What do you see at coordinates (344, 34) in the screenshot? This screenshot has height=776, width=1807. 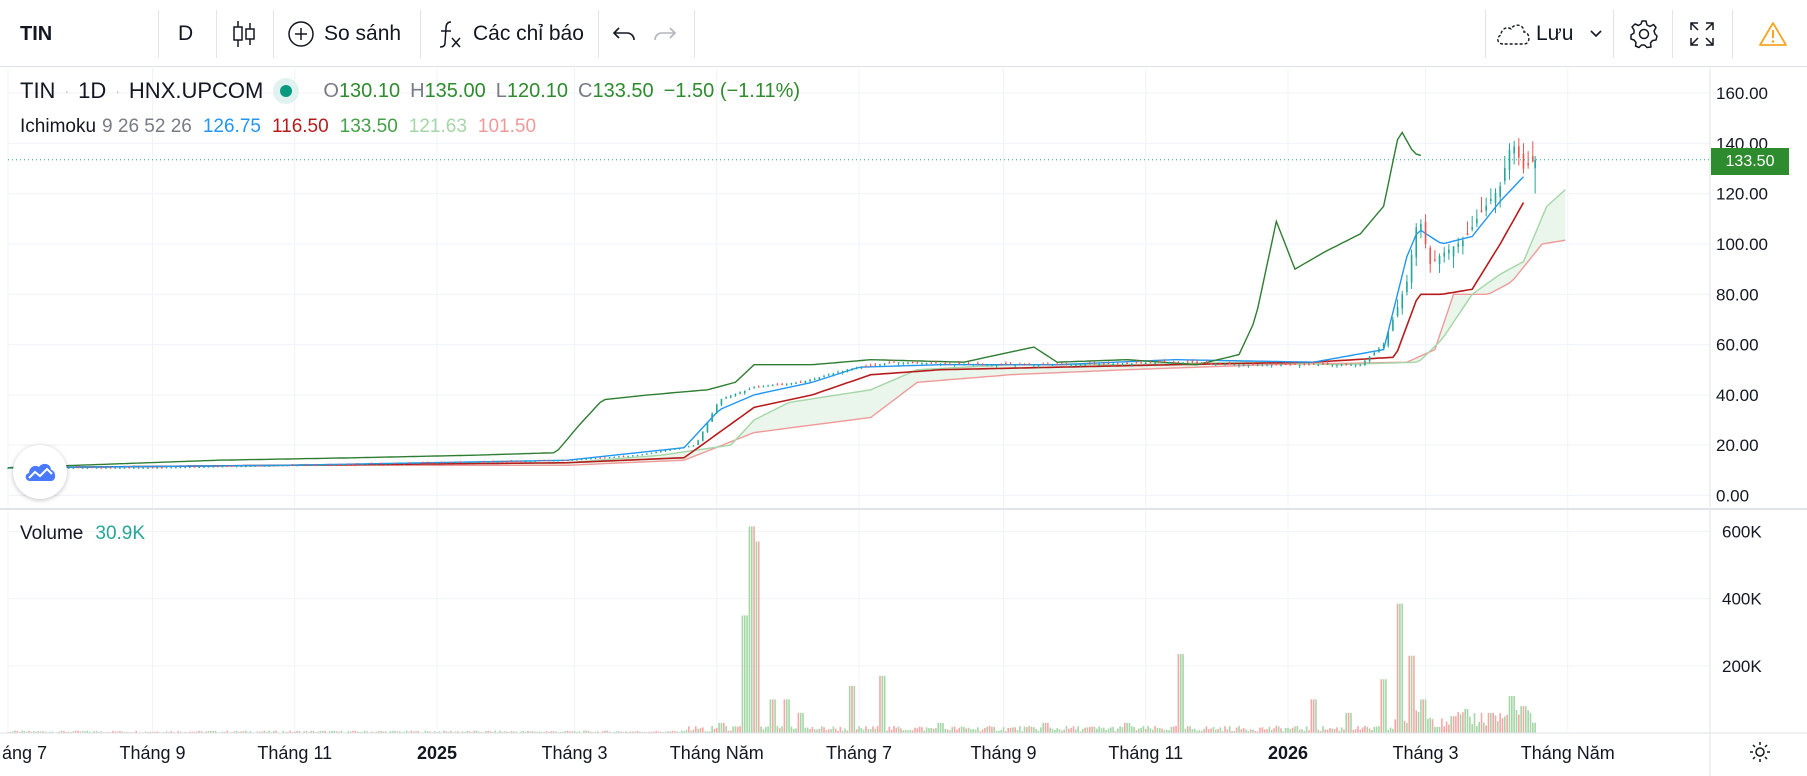 I see `compare-button: So sánh` at bounding box center [344, 34].